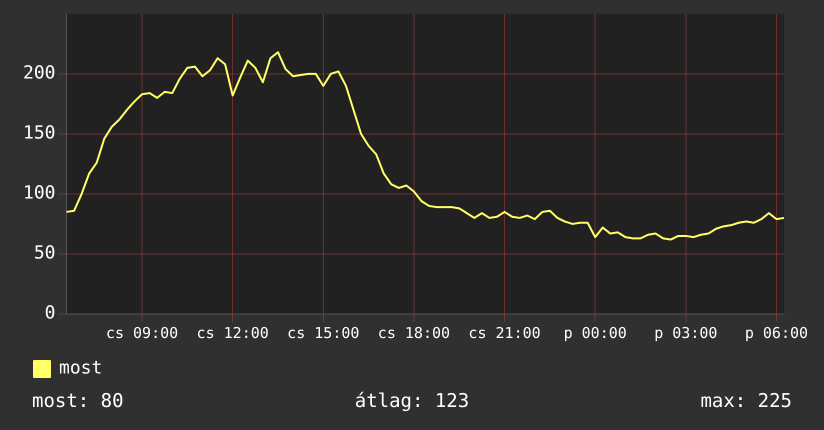 This screenshot has width=824, height=430. Describe the element at coordinates (39, 193) in the screenshot. I see `y-tick-label: 100` at that location.